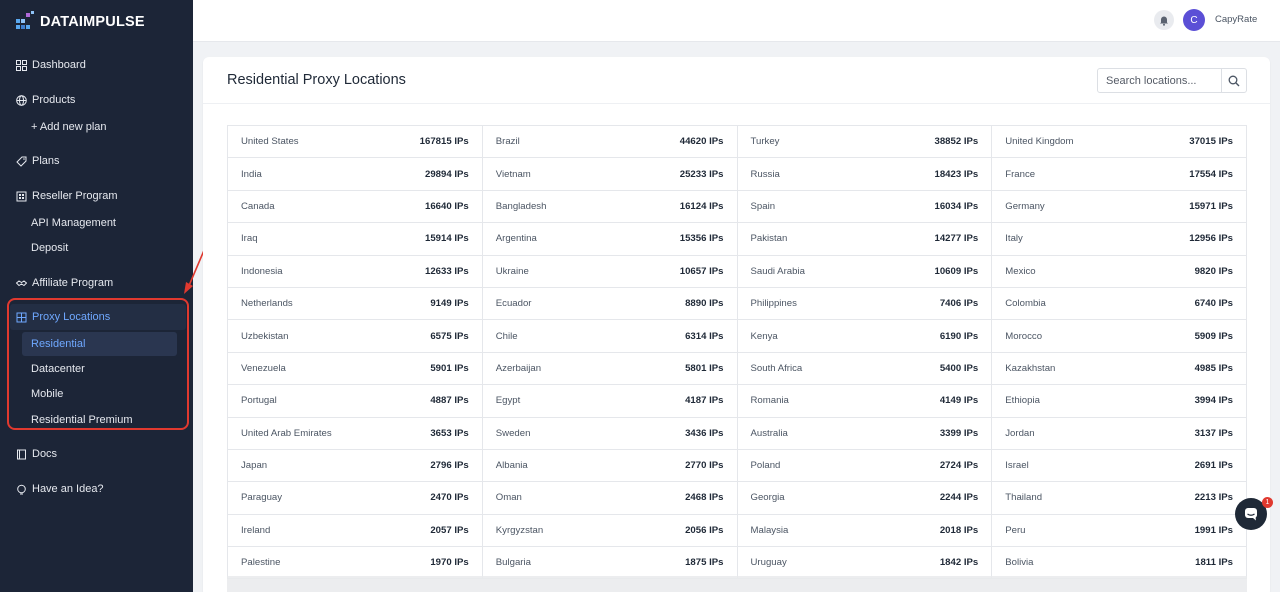 The width and height of the screenshot is (1280, 592). Describe the element at coordinates (610, 336) in the screenshot. I see `location-cell: Chile 6314 IPs` at that location.